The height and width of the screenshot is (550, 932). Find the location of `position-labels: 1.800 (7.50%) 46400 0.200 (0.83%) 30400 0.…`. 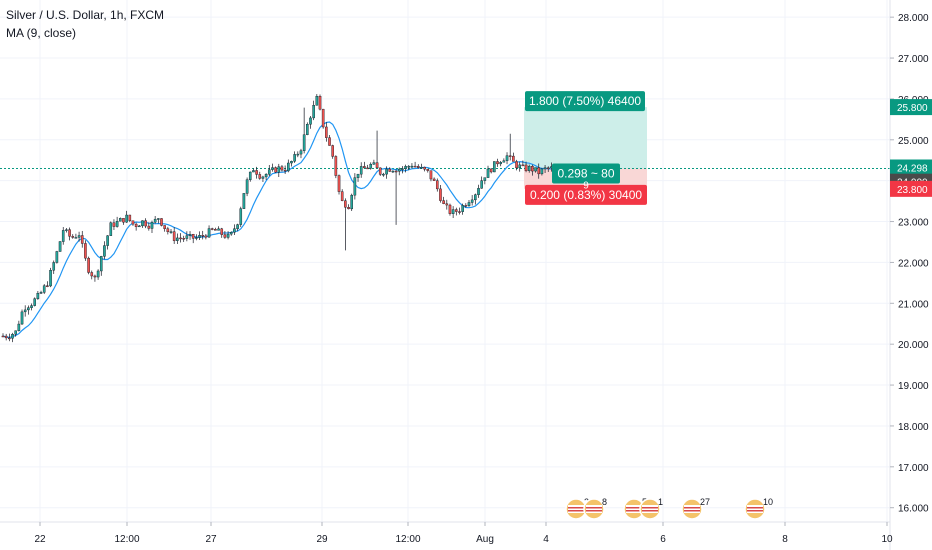

position-labels: 1.800 (7.50%) 46400 0.200 (0.83%) 30400 0.… is located at coordinates (586, 148).